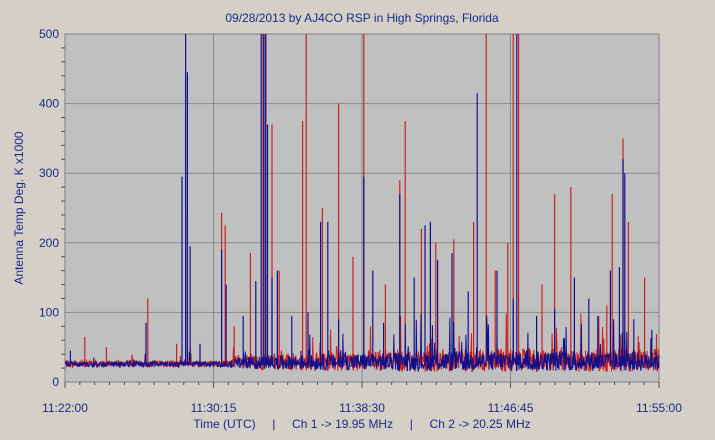 Image resolution: width=715 pixels, height=440 pixels. Describe the element at coordinates (65, 408) in the screenshot. I see `x-tick-label: 11:22:00` at that location.